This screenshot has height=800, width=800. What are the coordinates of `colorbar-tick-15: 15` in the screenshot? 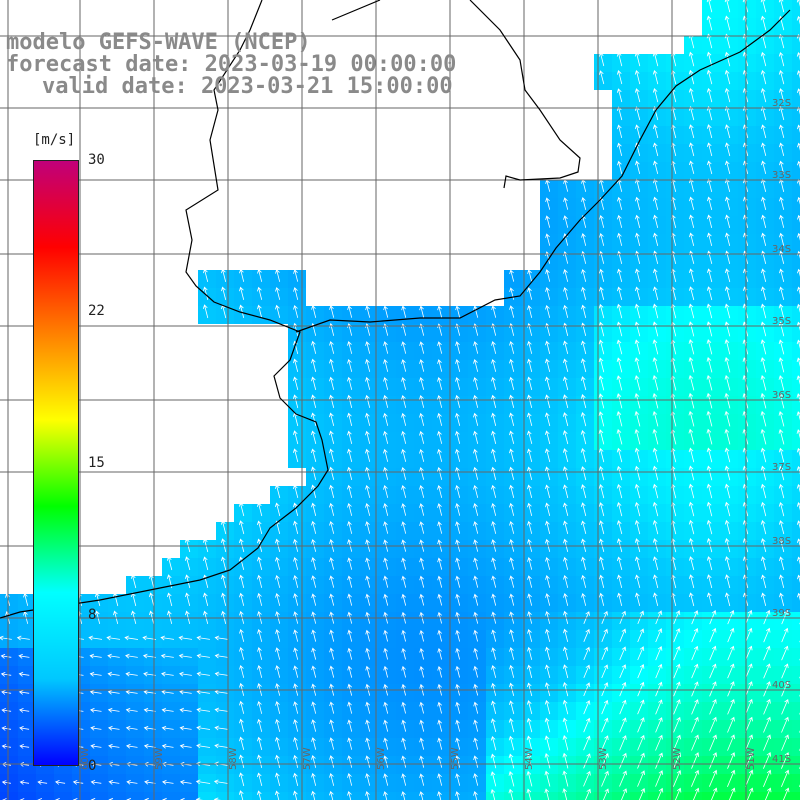 It's located at (96, 463).